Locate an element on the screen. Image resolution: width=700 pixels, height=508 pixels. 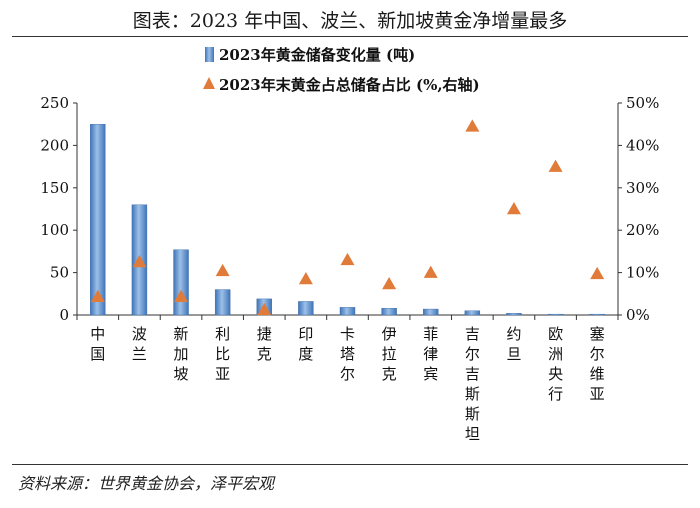
chart-title: 图表：2023 年中国、波兰、新加坡黄金净增量最多 is located at coordinates (350, 21).